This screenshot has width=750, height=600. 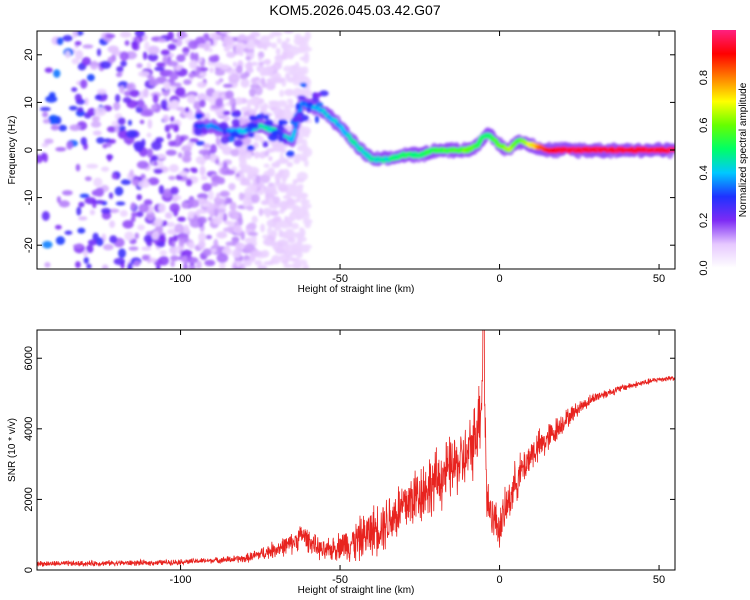 I want to click on spectrogram-y-tick-label: 0, so click(x=29, y=150).